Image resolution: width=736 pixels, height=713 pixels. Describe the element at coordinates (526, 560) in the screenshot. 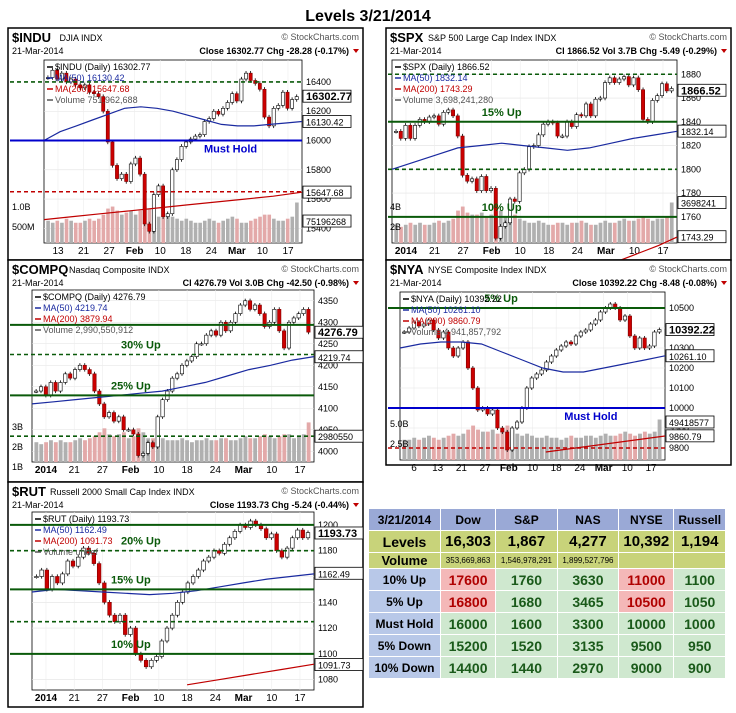

I see `volume-value: 1,546,978,291` at that location.